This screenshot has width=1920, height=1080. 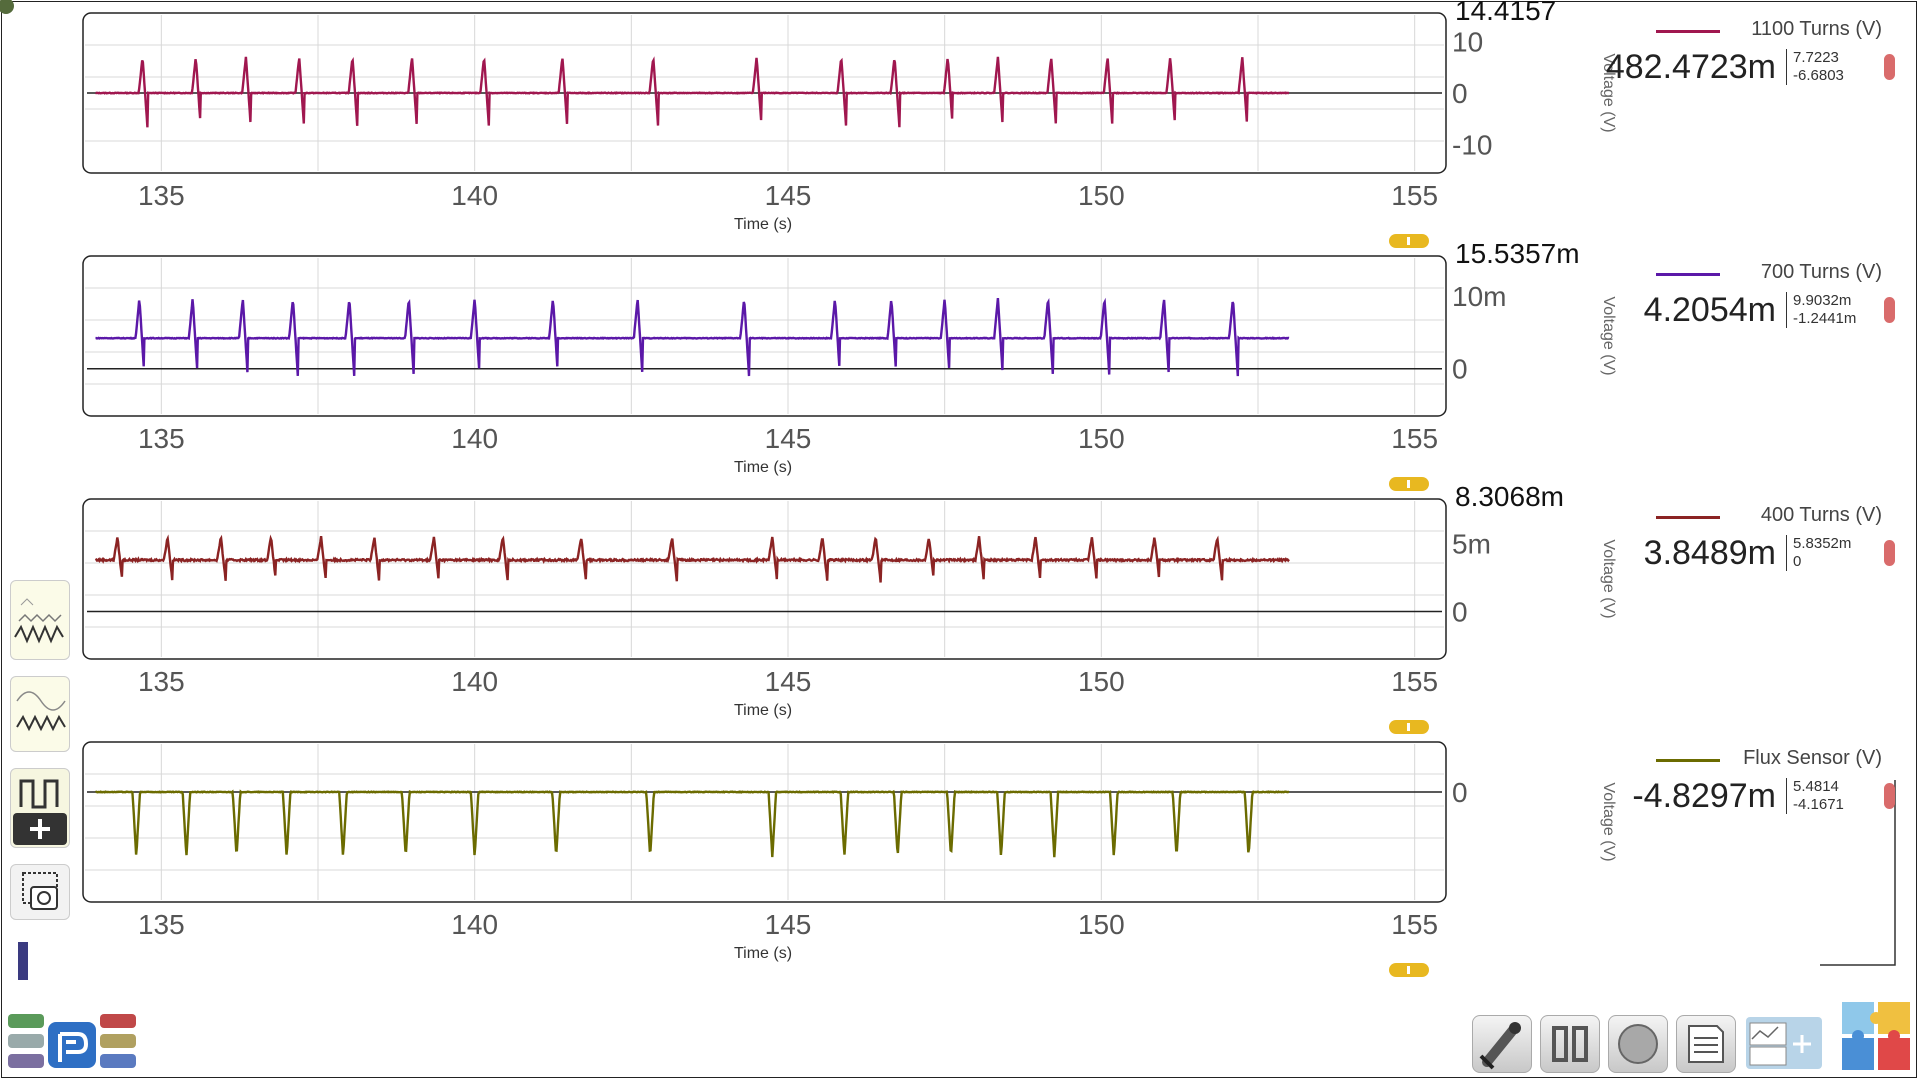 I want to click on legend-label: Flux Sensor (V), so click(x=1812, y=758).